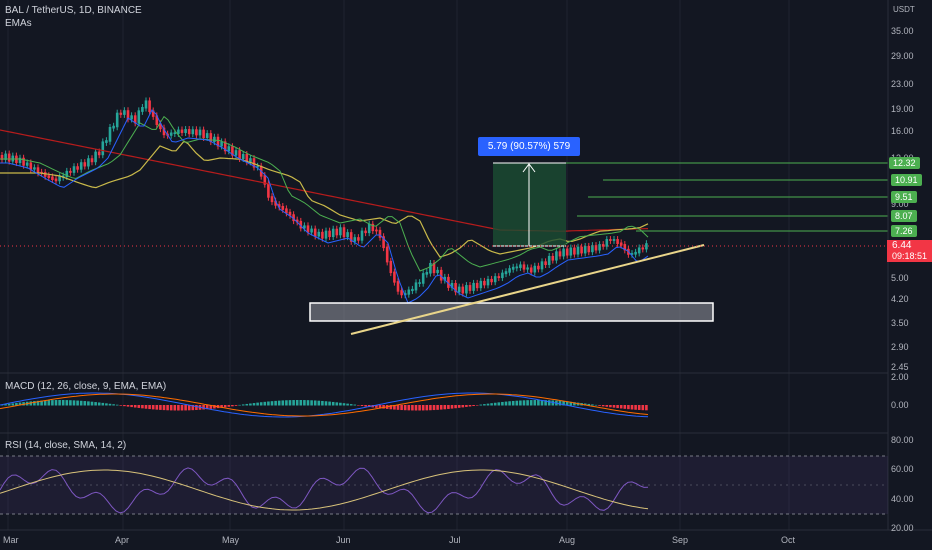  I want to click on current-price-tag: 6.44 09:18:51, so click(909, 251).